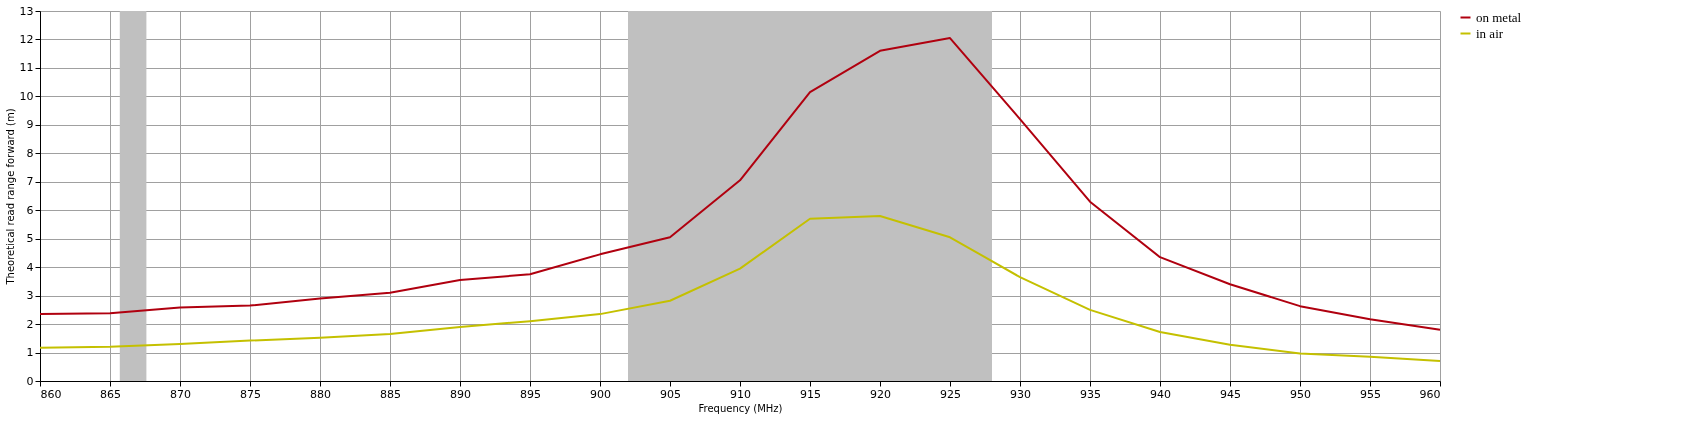  I want to click on x-tick-label: 925, so click(950, 394).